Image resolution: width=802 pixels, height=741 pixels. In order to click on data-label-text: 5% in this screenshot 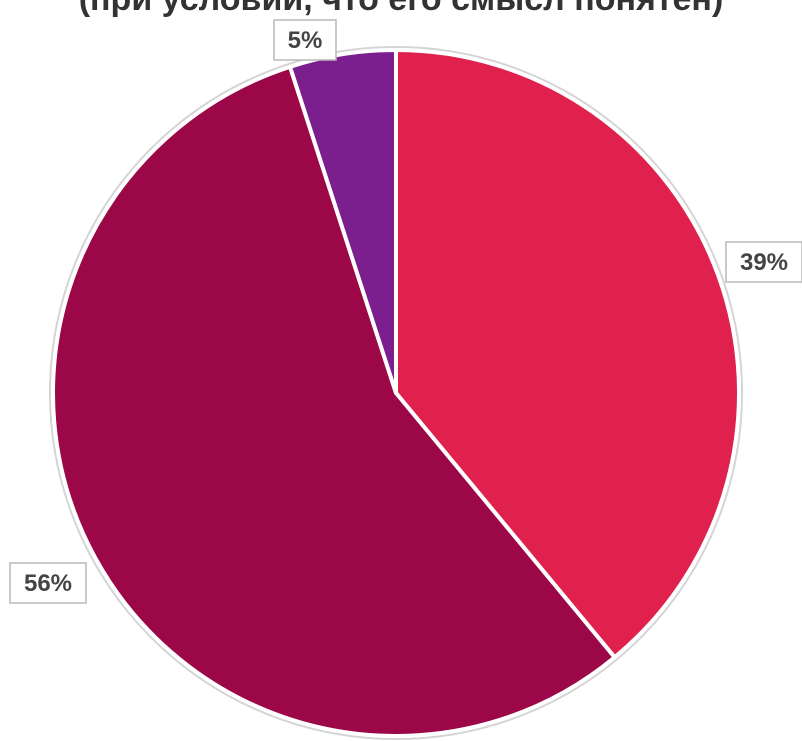, I will do `click(305, 40)`.